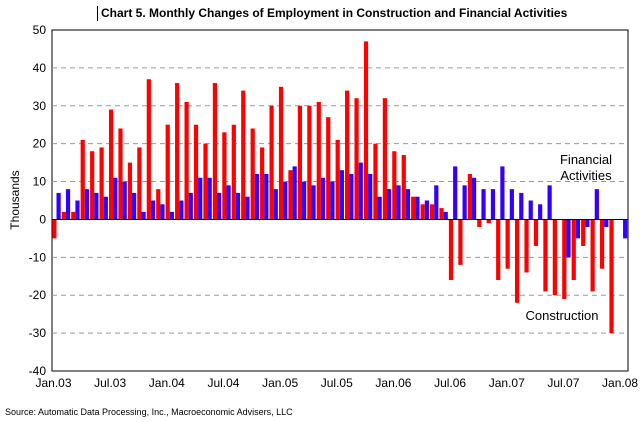  Describe the element at coordinates (223, 383) in the screenshot. I see `x-tick-label: Jul.04` at that location.